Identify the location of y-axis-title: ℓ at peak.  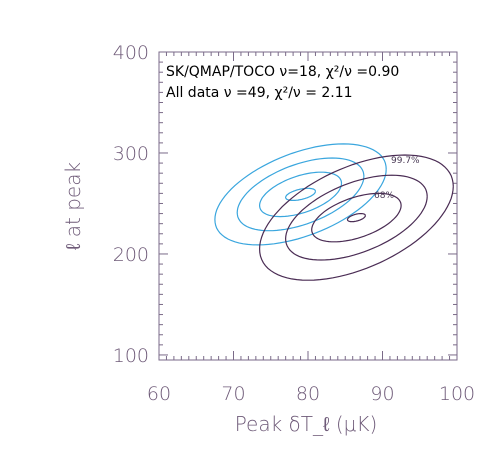
(73, 206).